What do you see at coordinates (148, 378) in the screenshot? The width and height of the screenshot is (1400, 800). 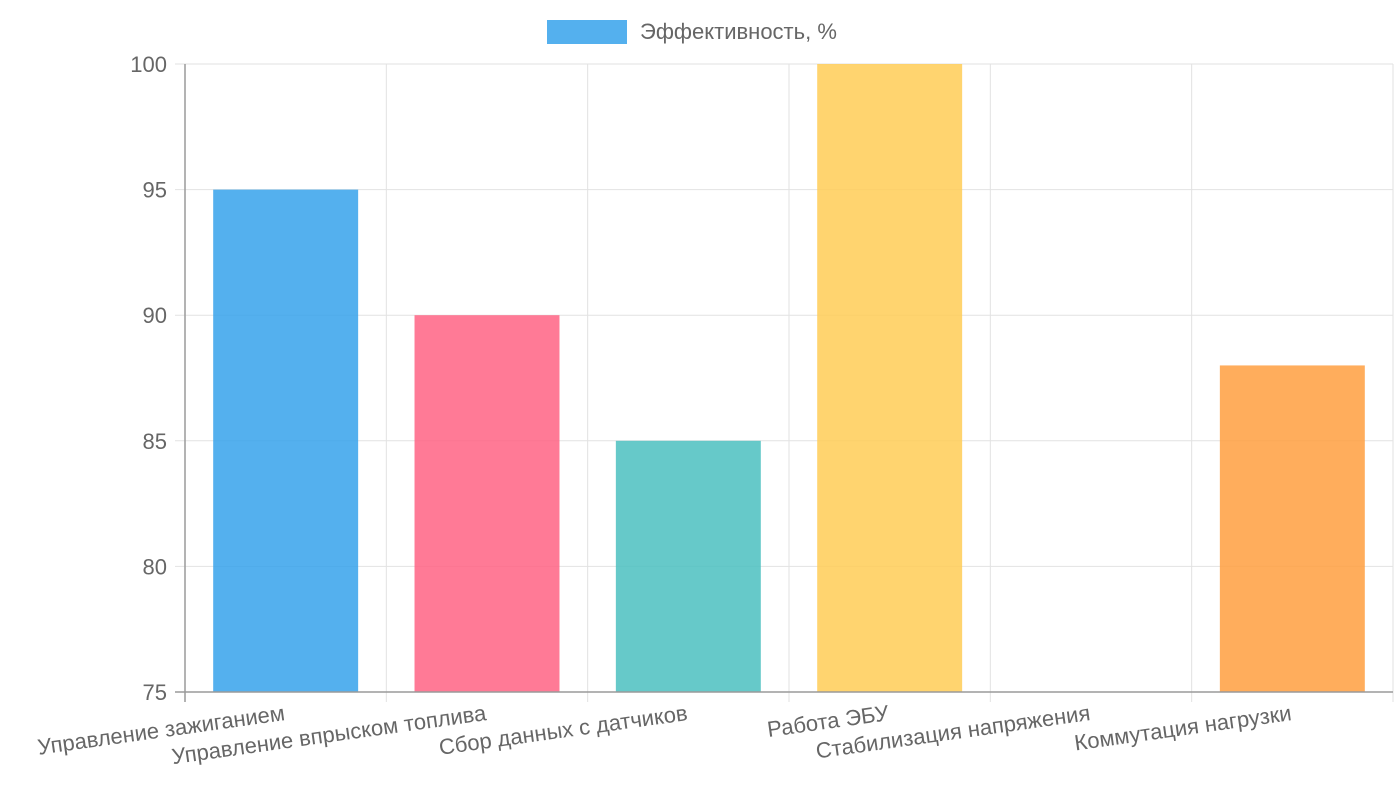 I see `y-tick-labels: 75 80 85 90 95 100` at bounding box center [148, 378].